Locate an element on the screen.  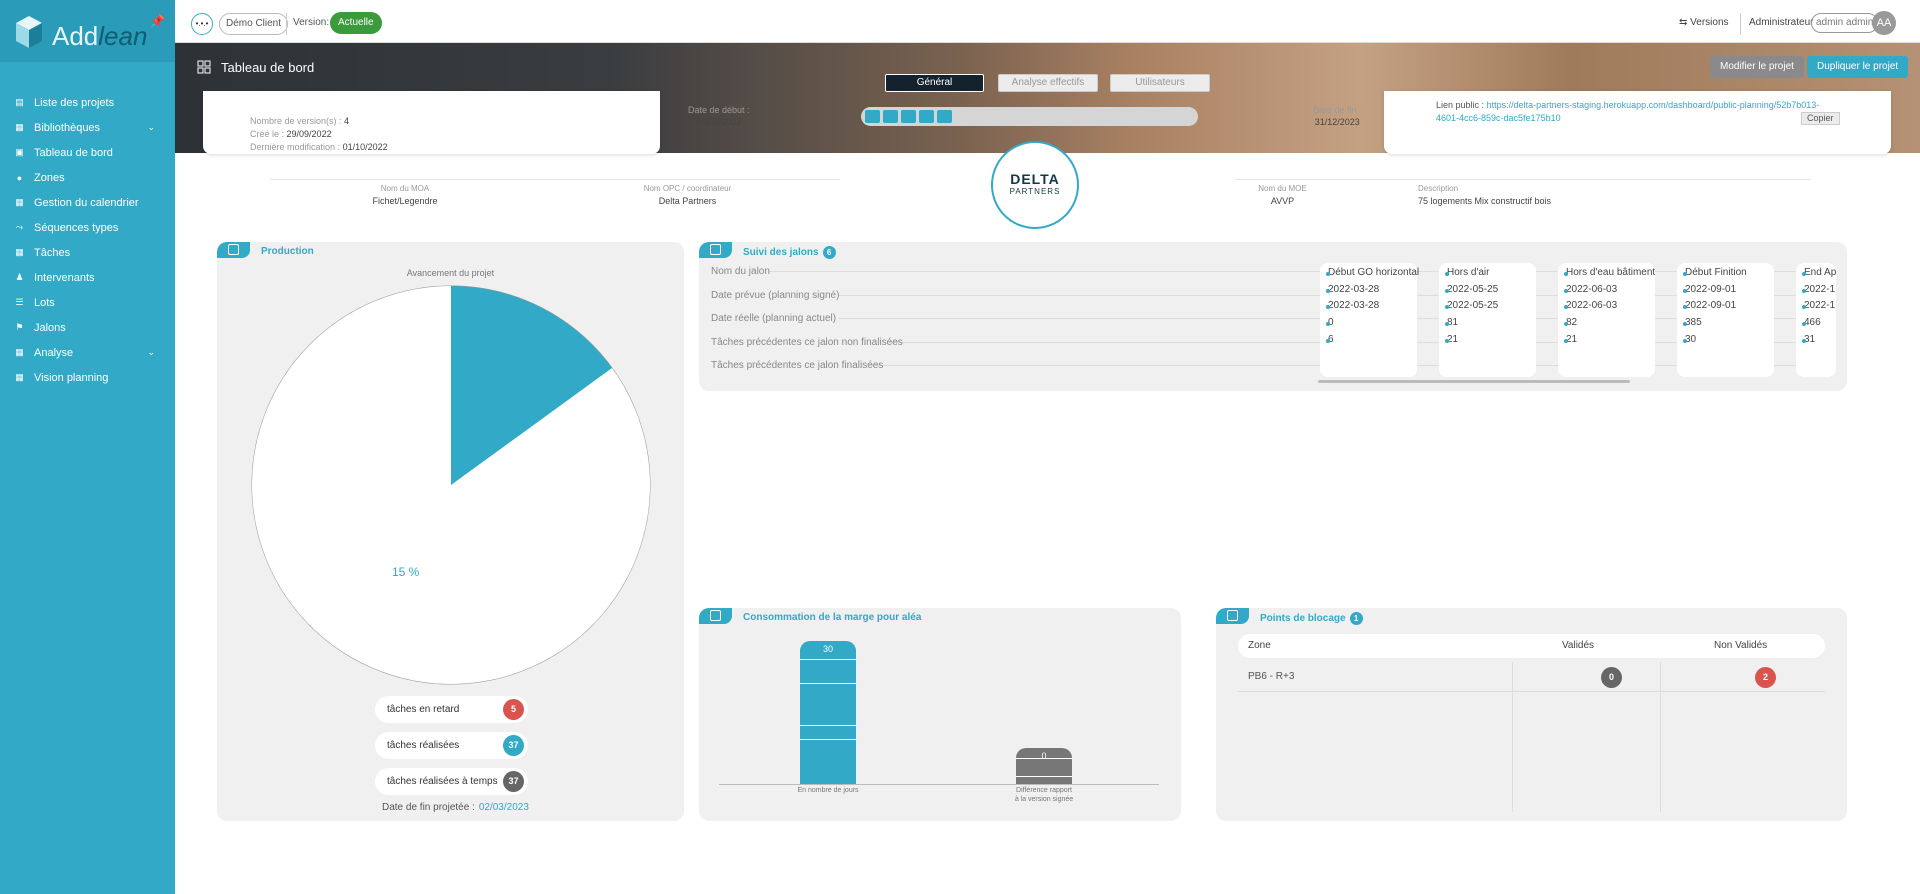
milestone-cell-actual: 2022-1 is located at coordinates (1819, 305).